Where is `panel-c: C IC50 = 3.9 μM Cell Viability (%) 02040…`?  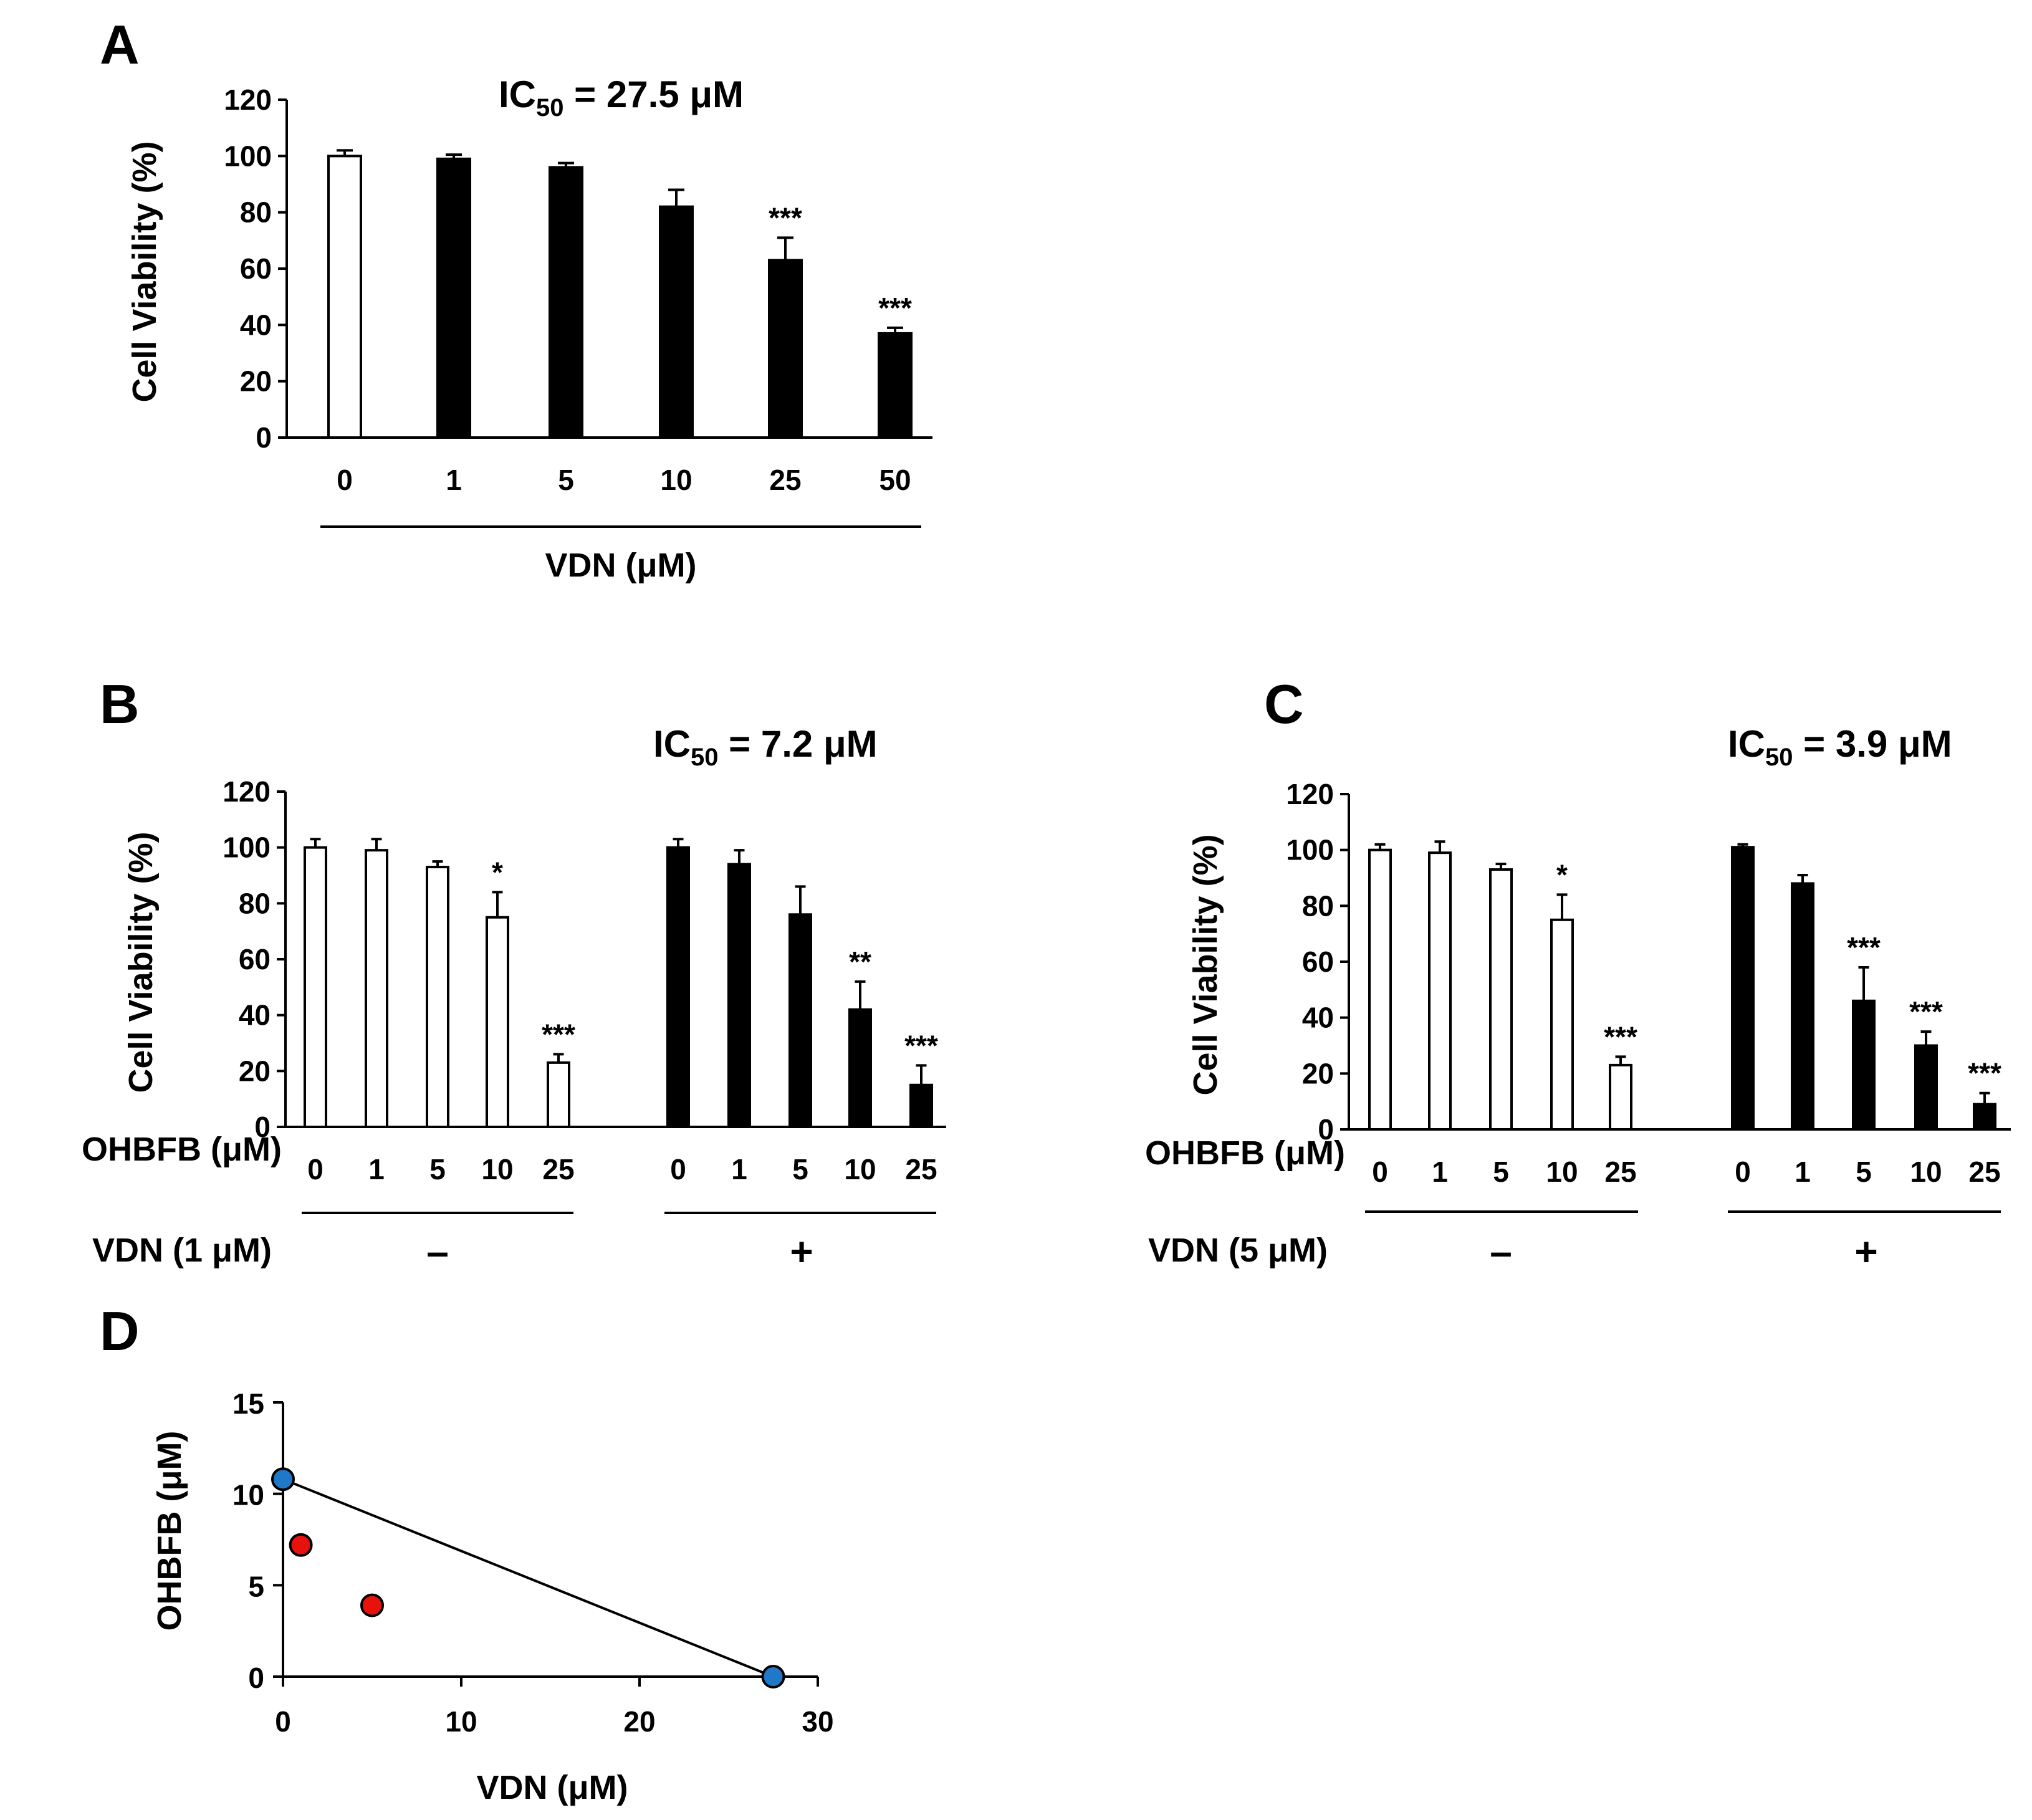
panel-c: C IC50 = 3.9 μM Cell Viability (%) 02040… is located at coordinates (1578, 974).